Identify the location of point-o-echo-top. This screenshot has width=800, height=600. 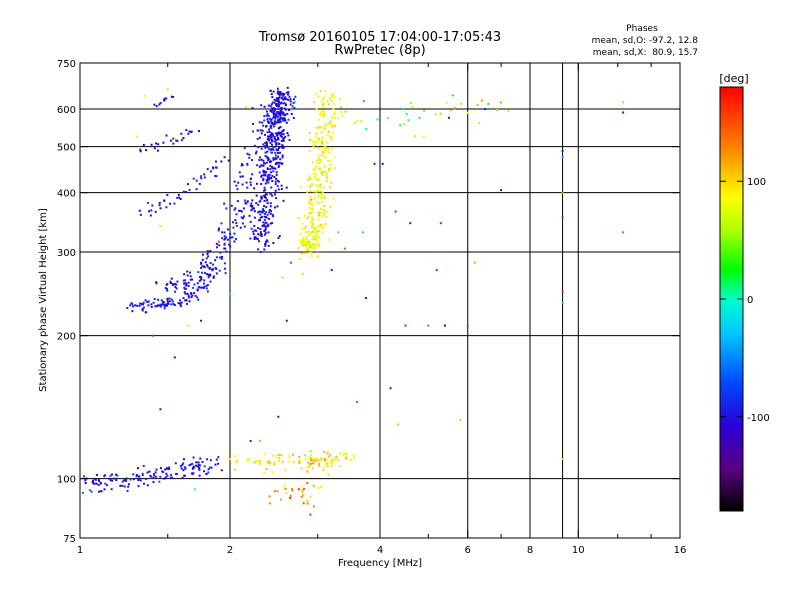
(140, 151).